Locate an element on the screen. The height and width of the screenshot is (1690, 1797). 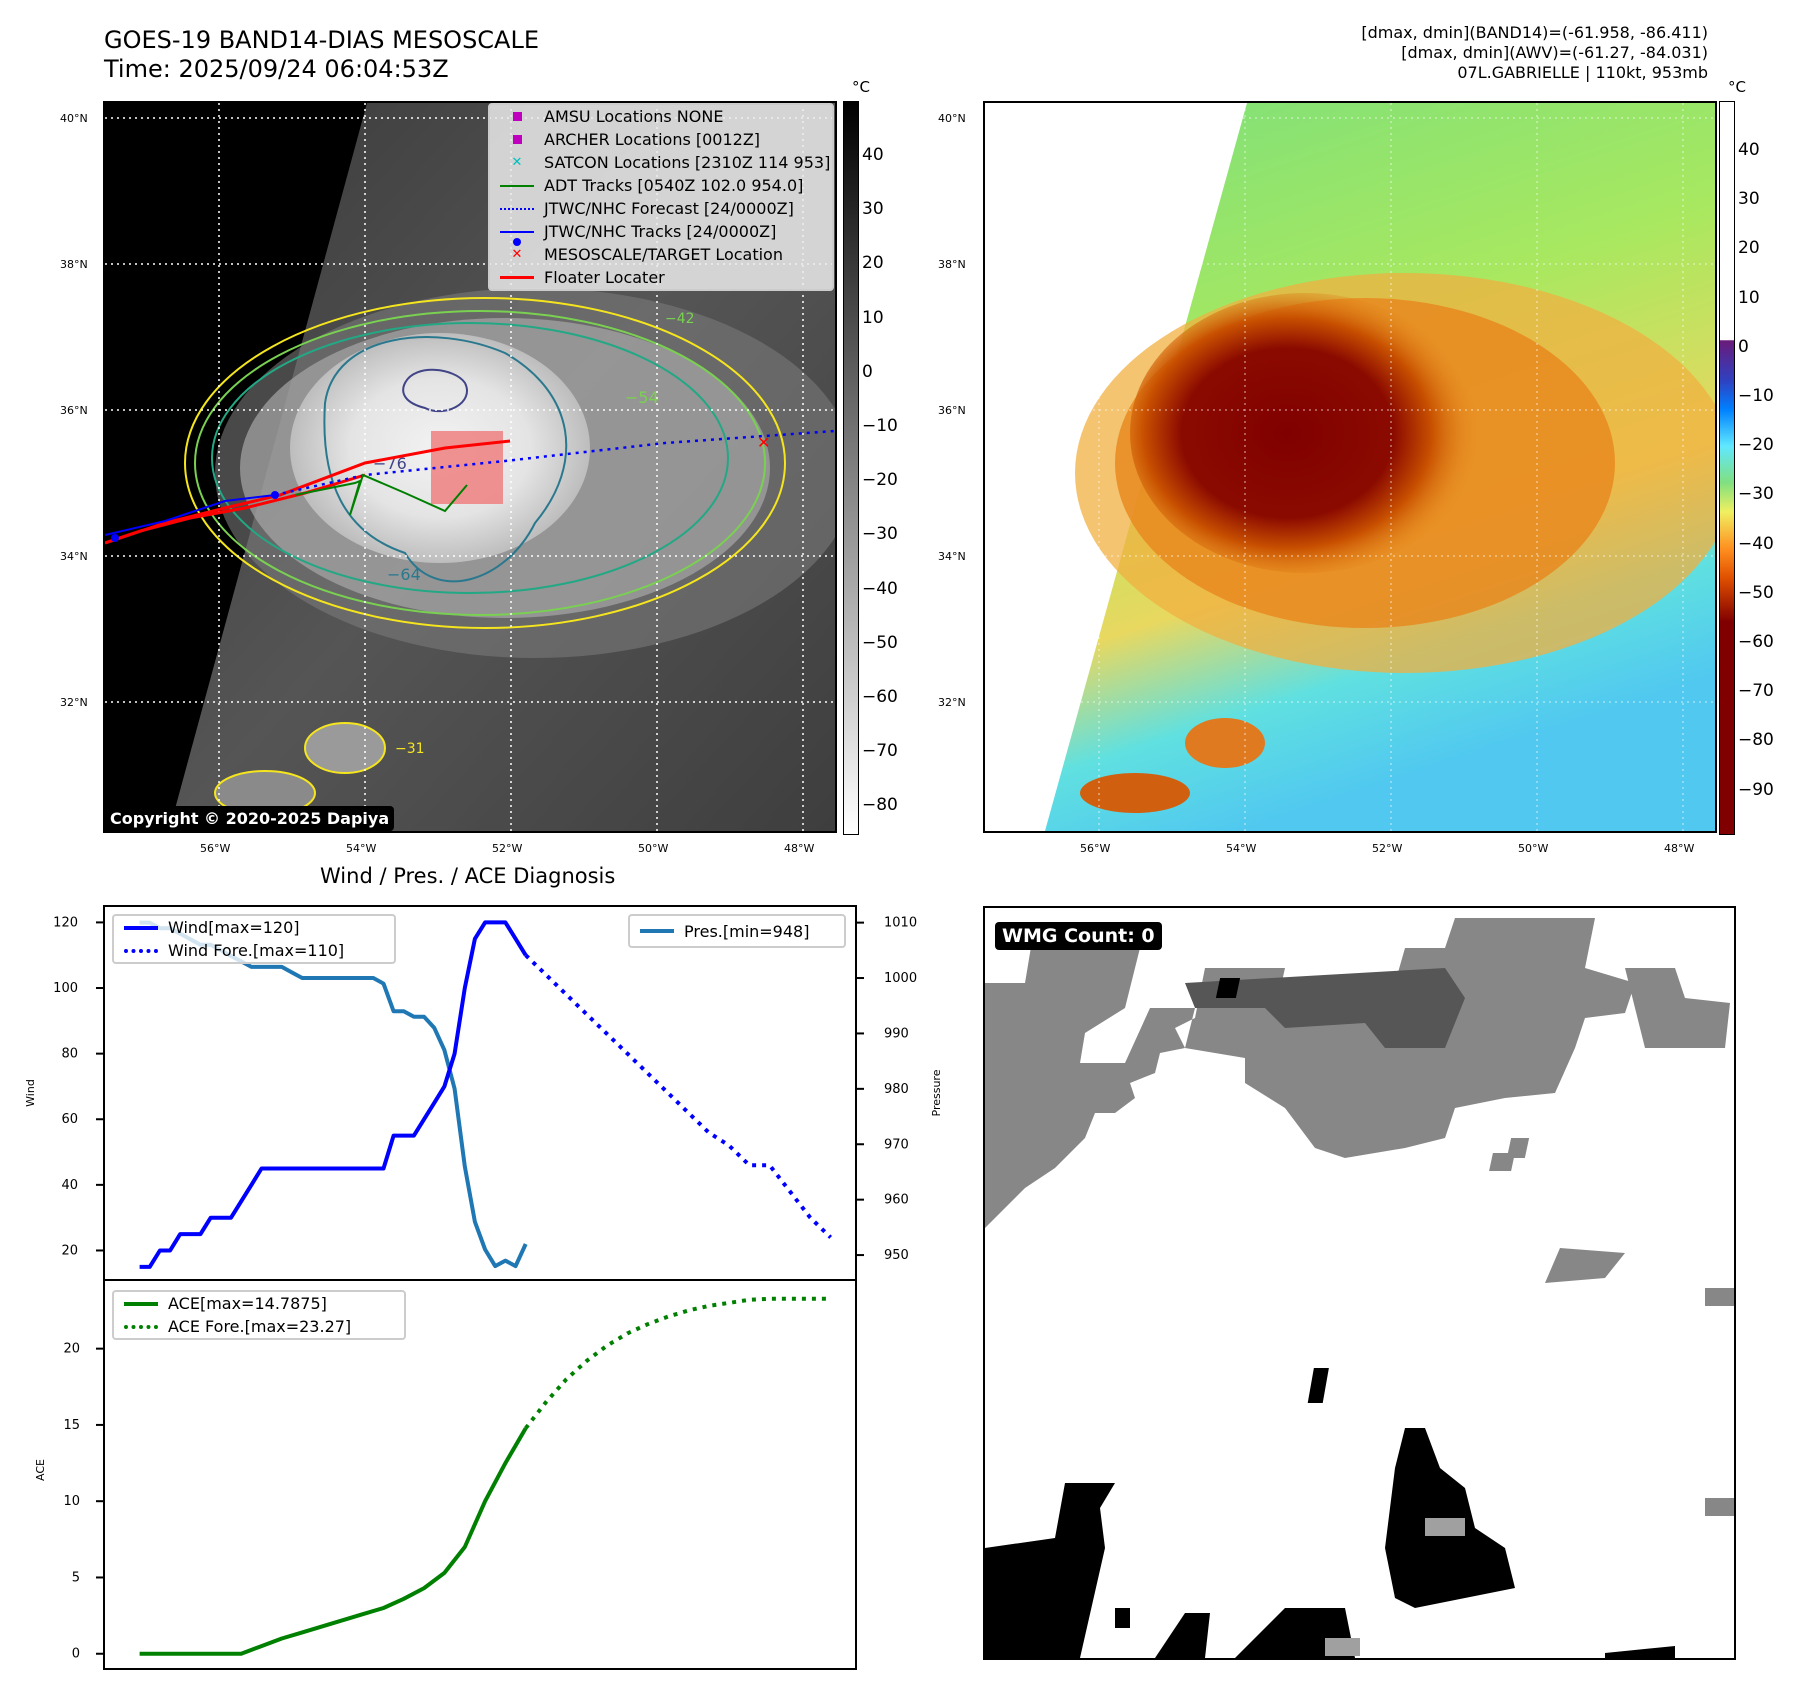
pressure-ytick-label: 990 is located at coordinates (896, 1033).